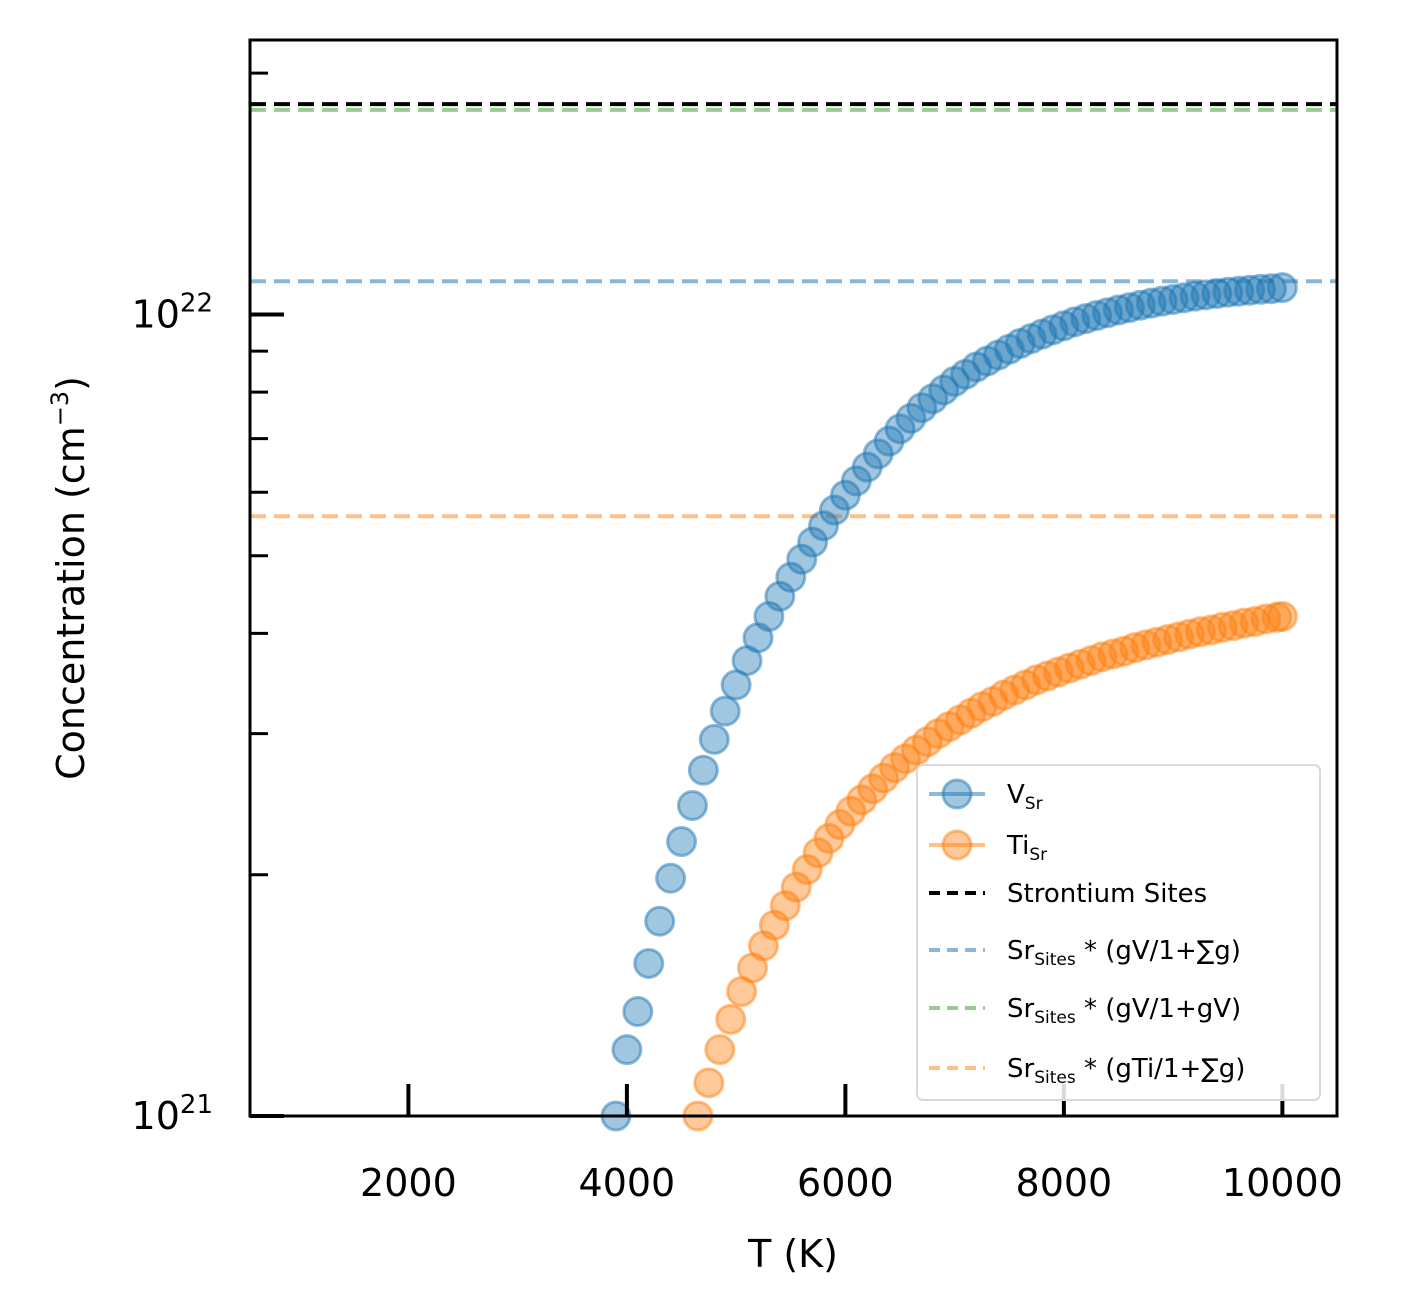  Describe the element at coordinates (845, 1183) in the screenshot. I see `x-tick-label-2: 6000` at that location.